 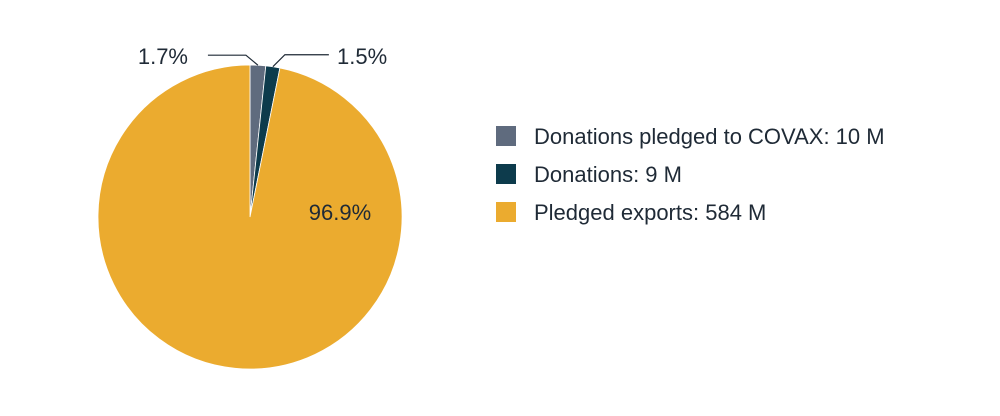 I want to click on legend-label-pledged-exports: Pledged exports: 584 M, so click(x=650, y=212).